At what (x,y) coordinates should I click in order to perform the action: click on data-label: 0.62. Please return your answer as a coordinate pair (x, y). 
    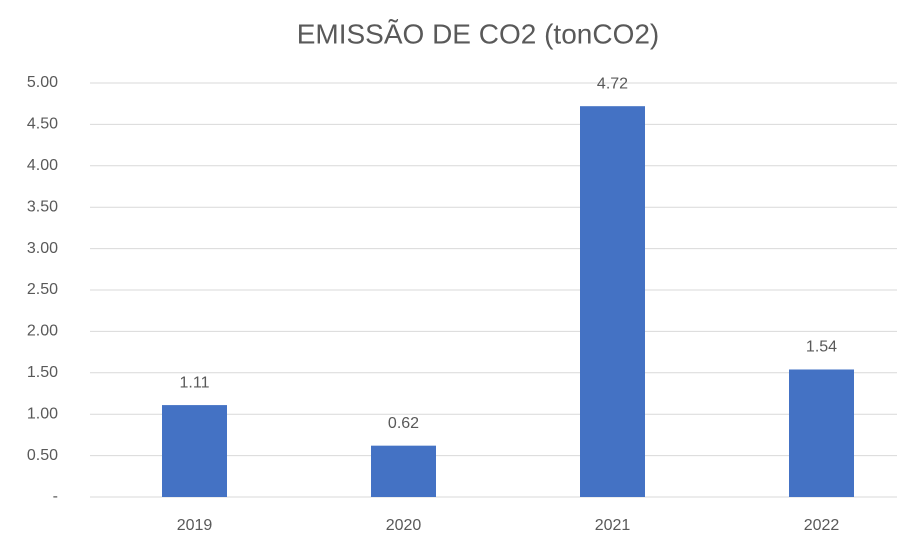
    Looking at the image, I should click on (403, 423).